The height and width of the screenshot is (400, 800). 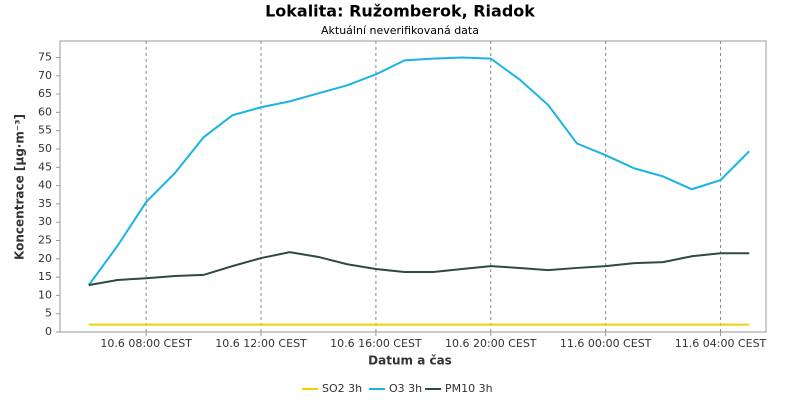 What do you see at coordinates (410, 361) in the screenshot?
I see `x-axis-label: Datum a čas` at bounding box center [410, 361].